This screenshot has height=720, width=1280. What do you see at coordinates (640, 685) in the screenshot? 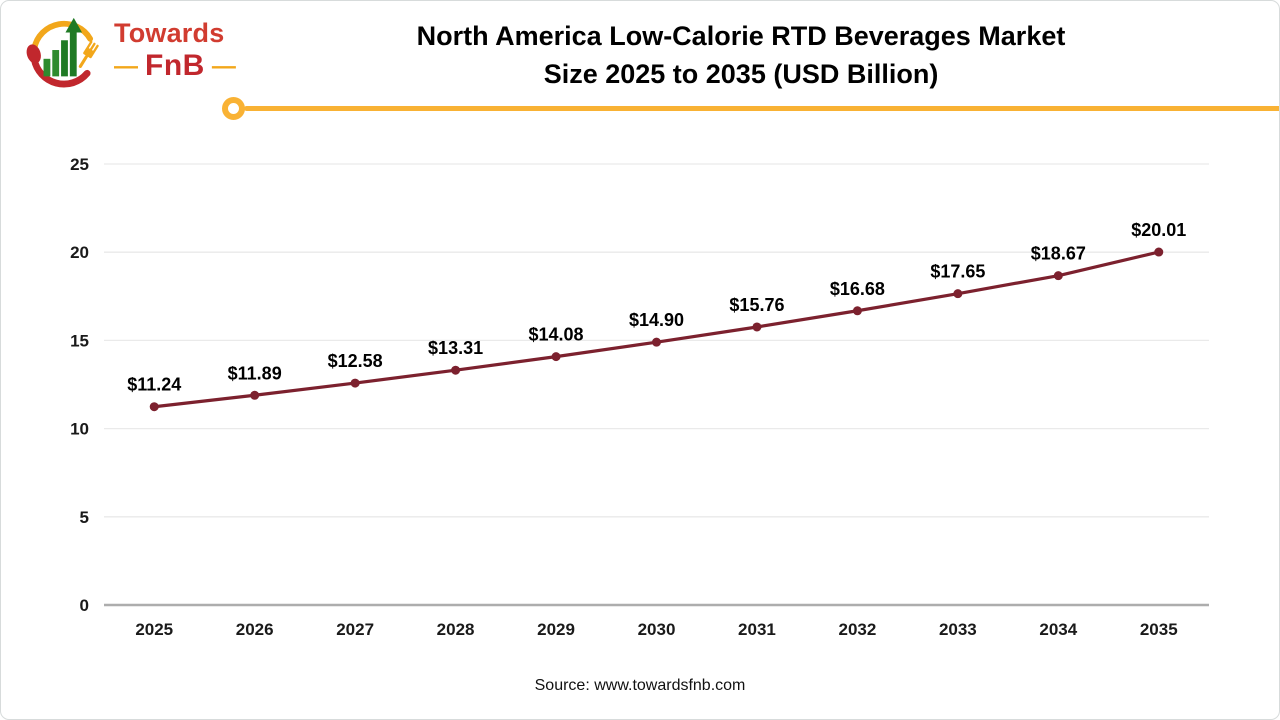
I see `source-text: Source: www.towardsfnb.com` at bounding box center [640, 685].